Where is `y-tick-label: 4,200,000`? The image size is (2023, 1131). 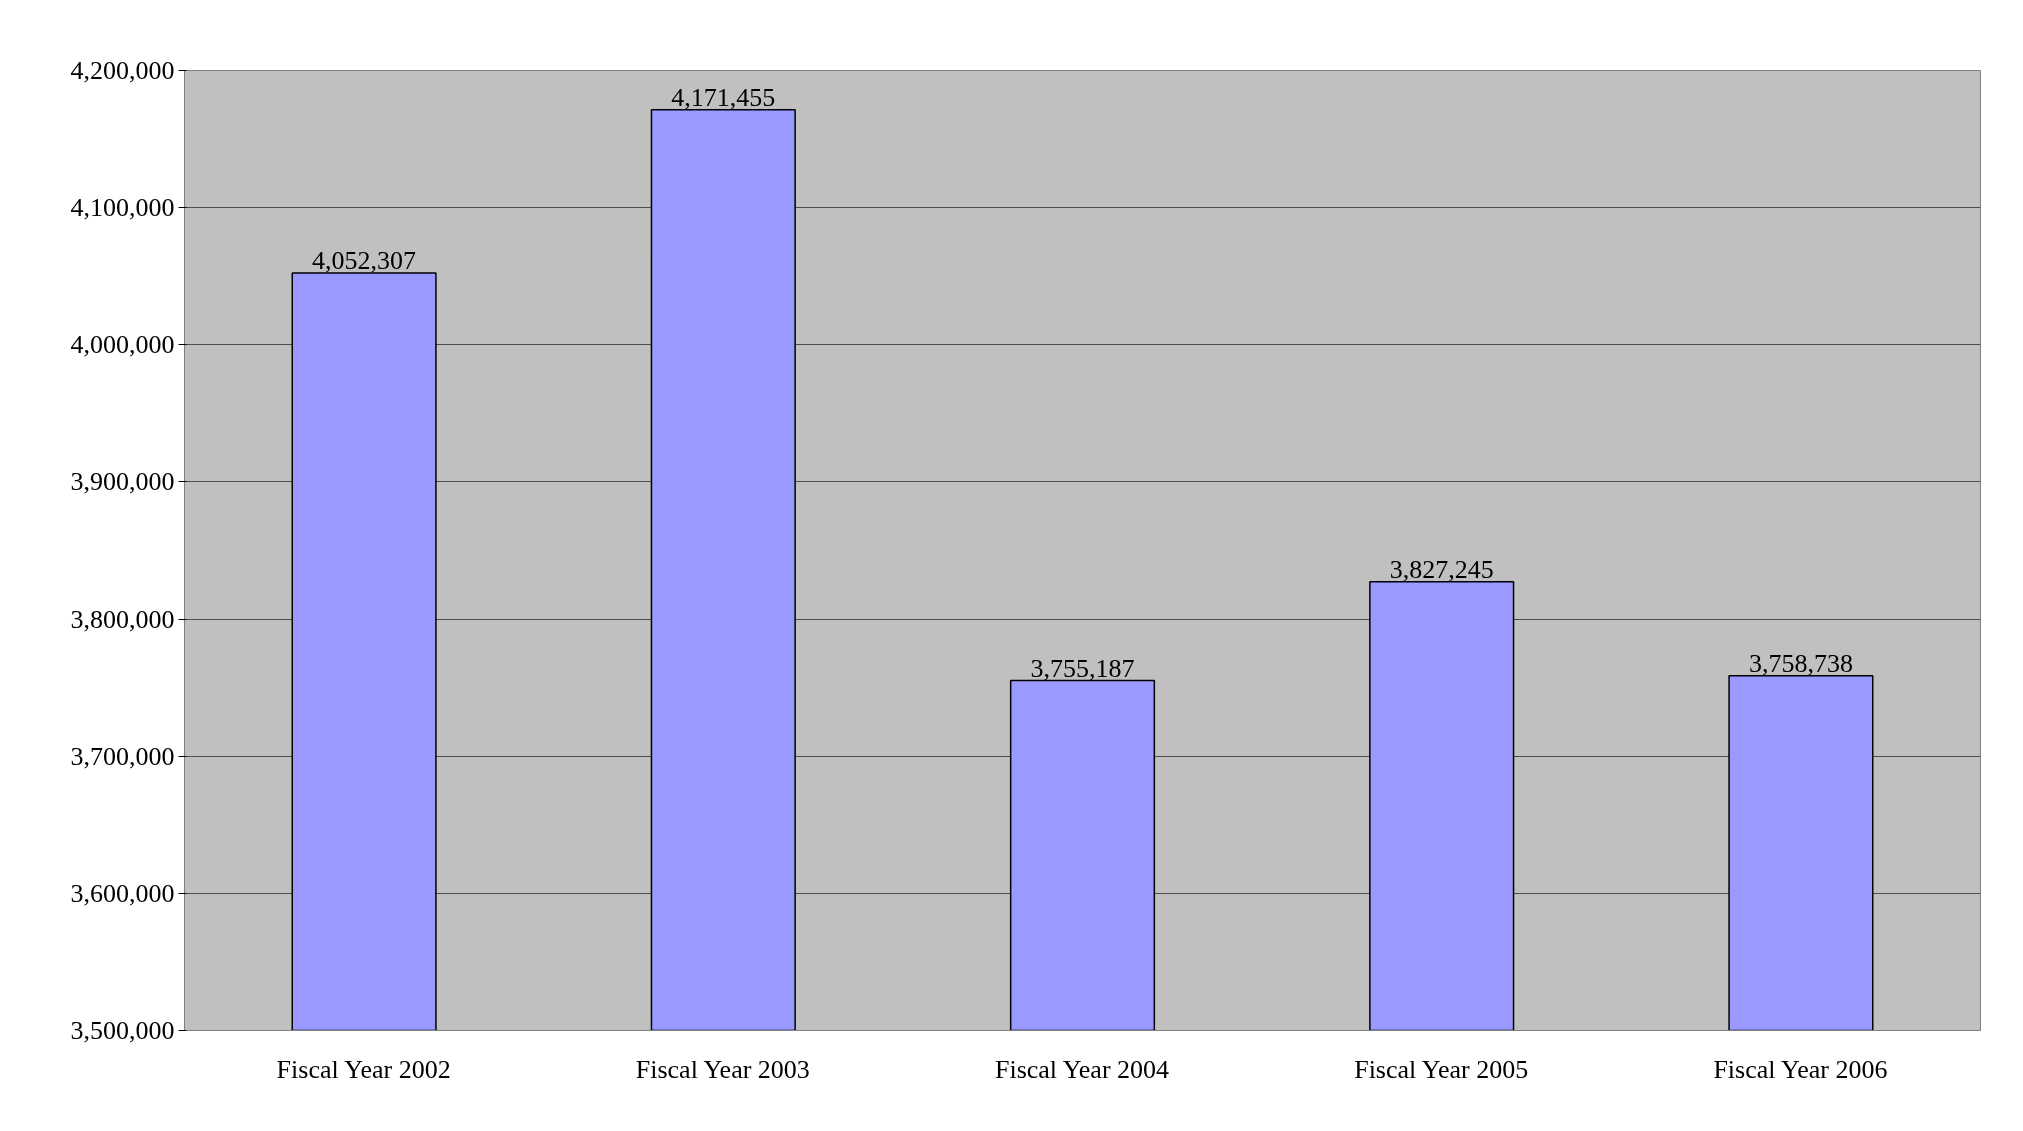
y-tick-label: 4,200,000 is located at coordinates (122, 70).